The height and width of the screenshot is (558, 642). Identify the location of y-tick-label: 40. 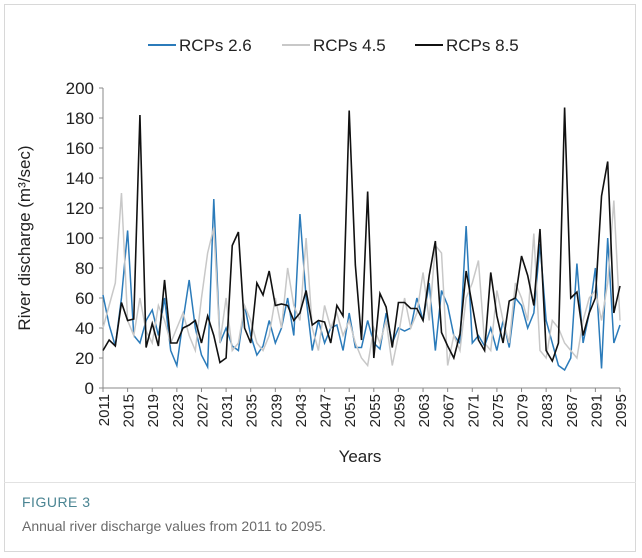
(84, 328).